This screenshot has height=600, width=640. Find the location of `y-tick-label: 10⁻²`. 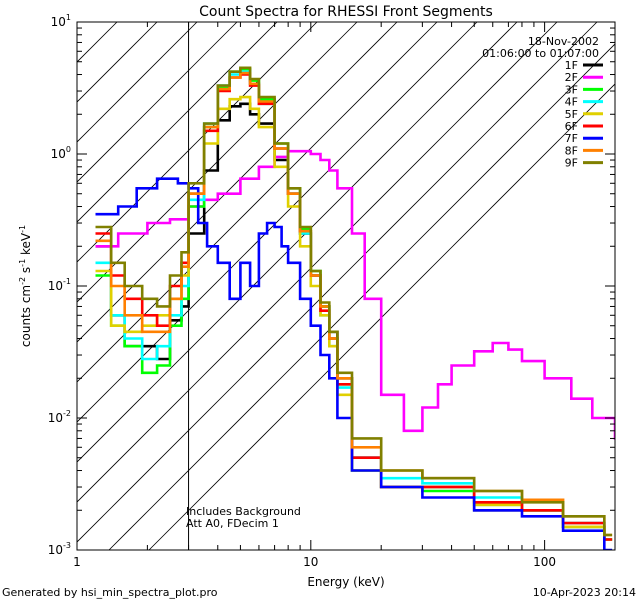

y-tick-label: 10⁻² is located at coordinates (59, 417).